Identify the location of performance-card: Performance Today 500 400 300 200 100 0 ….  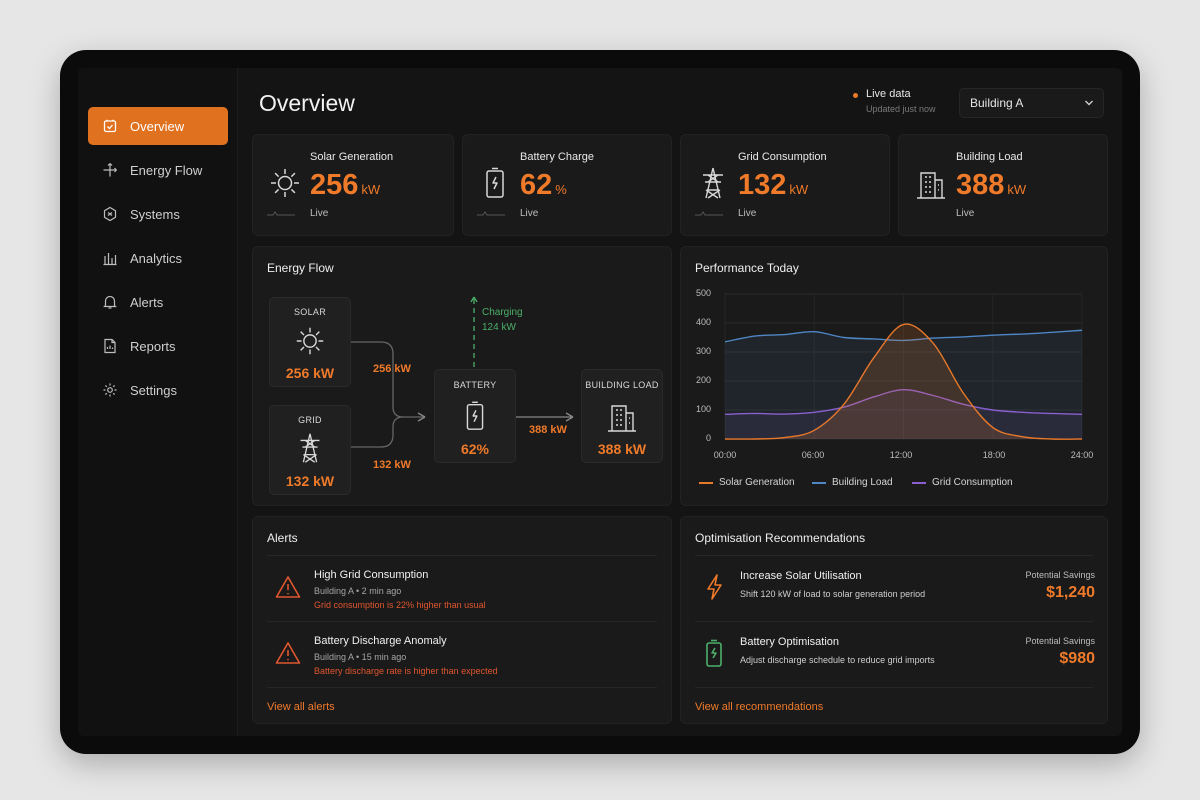
(894, 376).